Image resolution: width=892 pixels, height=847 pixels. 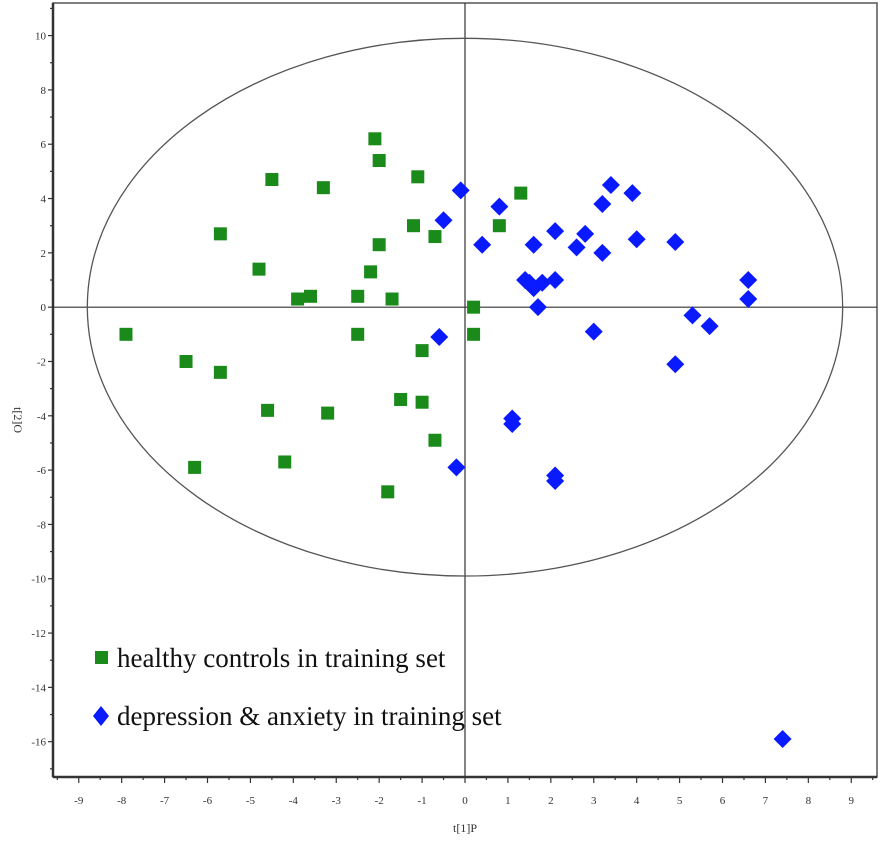 What do you see at coordinates (465, 828) in the screenshot?
I see `x-axis-label: t[1]P` at bounding box center [465, 828].